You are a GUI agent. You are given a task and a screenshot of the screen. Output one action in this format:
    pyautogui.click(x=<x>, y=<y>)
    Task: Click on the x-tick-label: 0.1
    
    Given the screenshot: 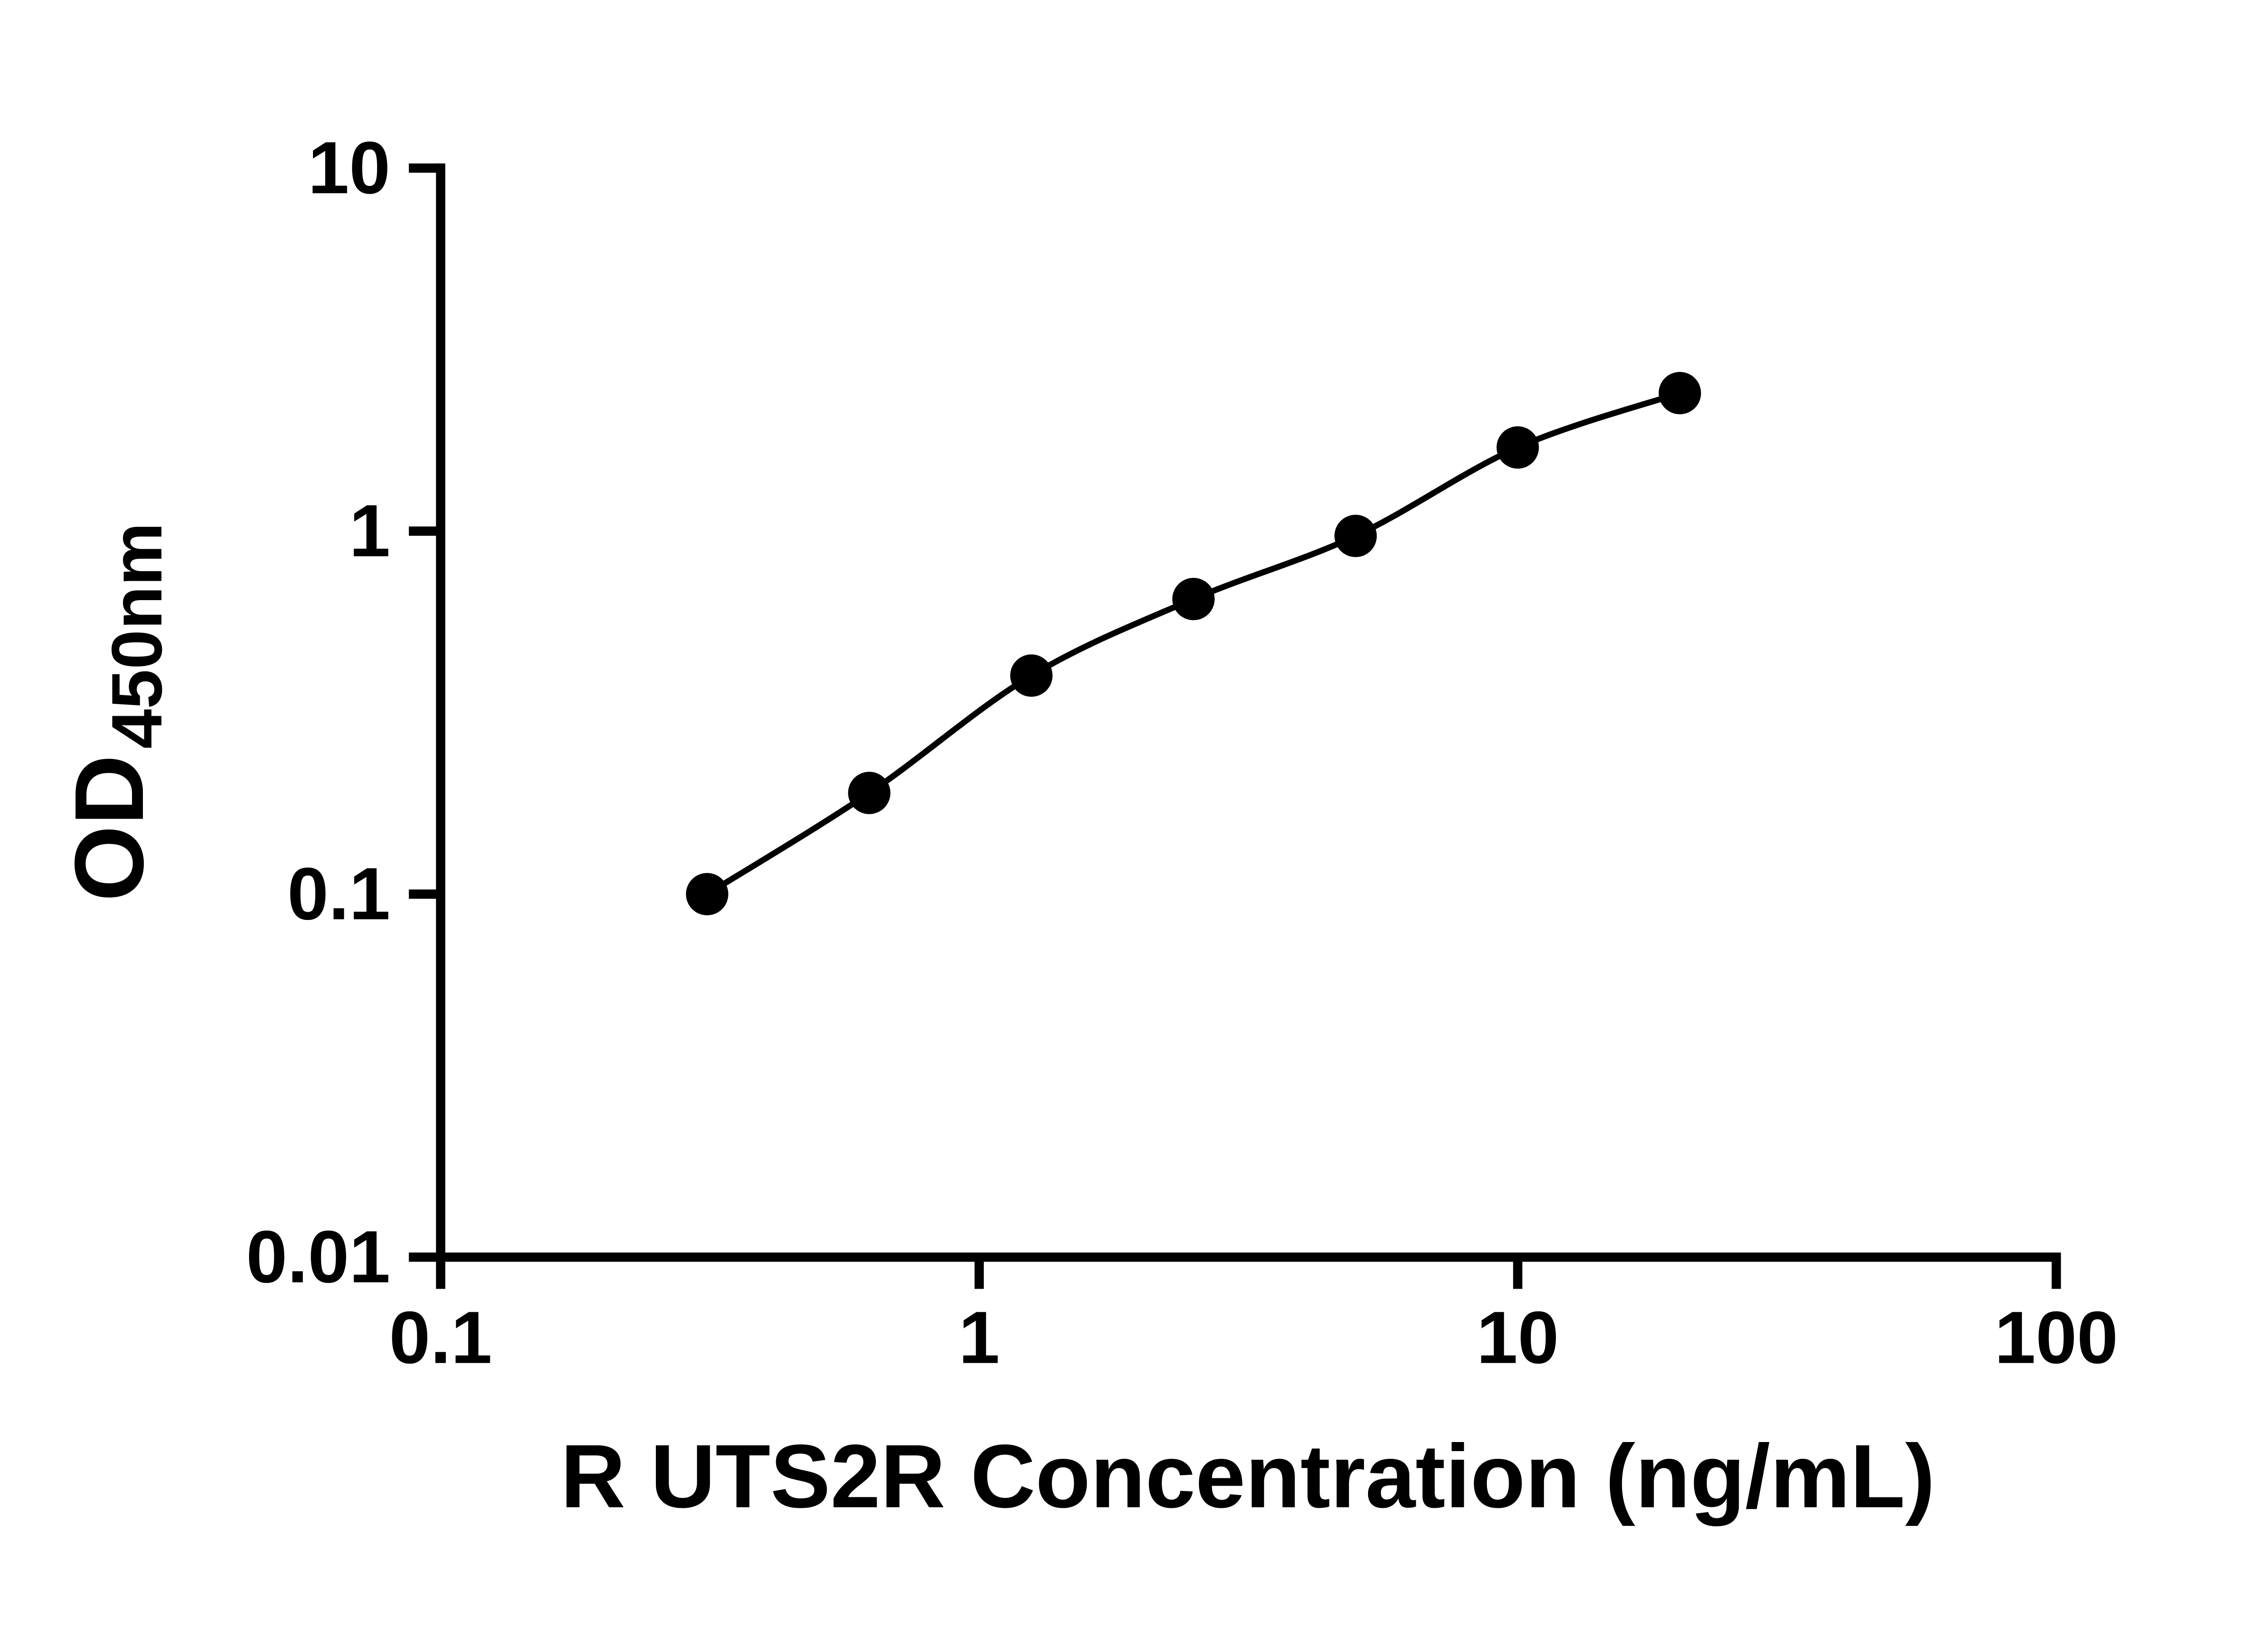 What is the action you would take?
    pyautogui.click(x=441, y=1337)
    